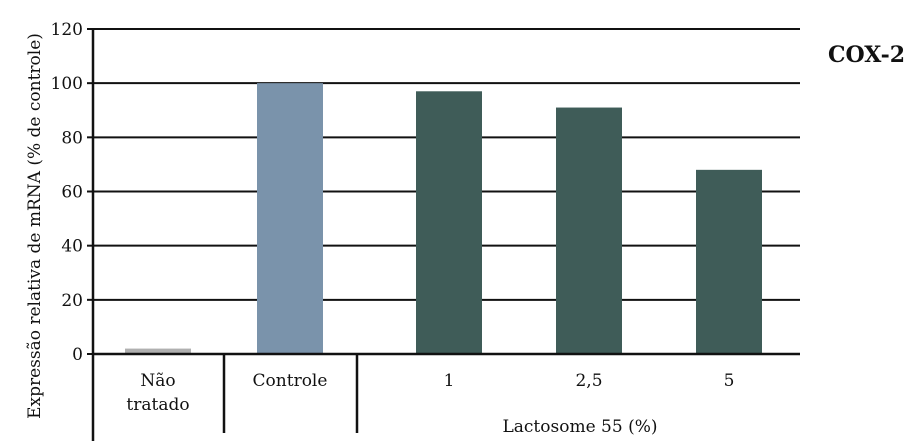  Describe the element at coordinates (67, 30) in the screenshot. I see `y-tick-label: 120` at that location.